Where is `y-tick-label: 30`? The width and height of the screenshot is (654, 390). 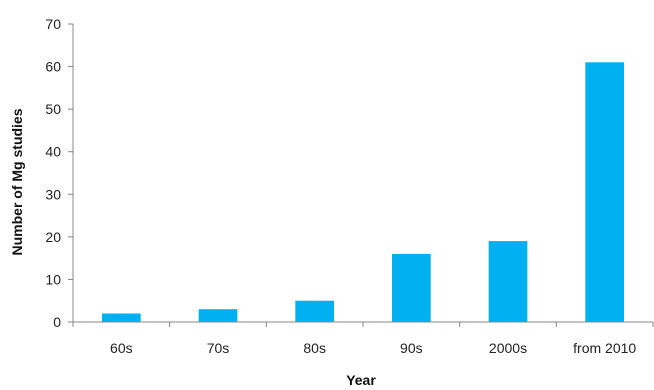 y-tick-label: 30 is located at coordinates (53, 194).